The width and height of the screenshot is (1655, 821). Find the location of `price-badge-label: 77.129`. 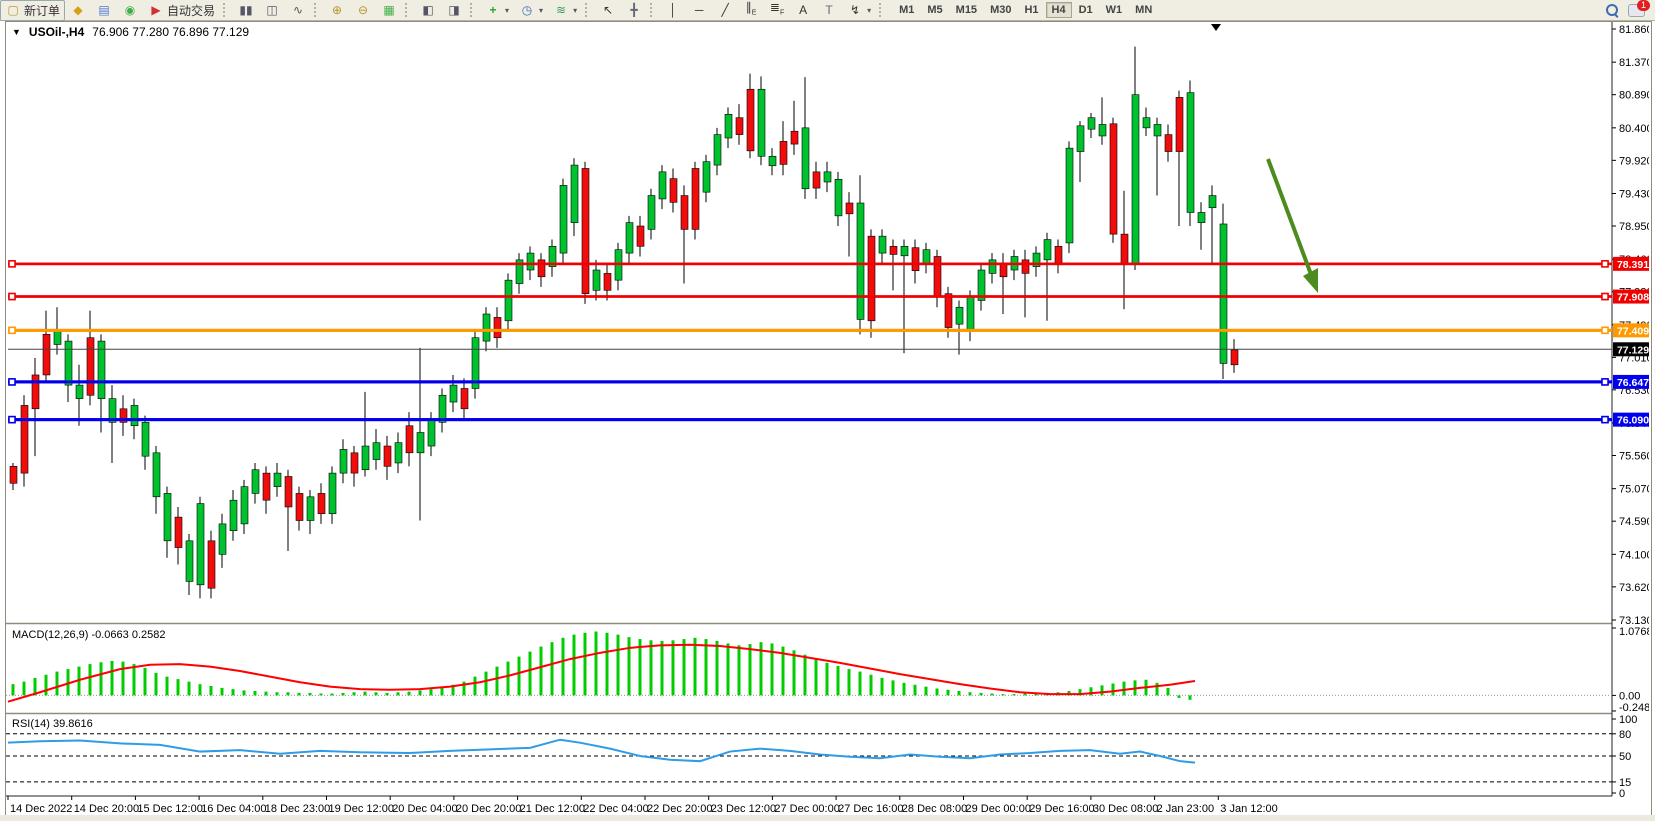

price-badge-label: 77.129 is located at coordinates (1633, 350).